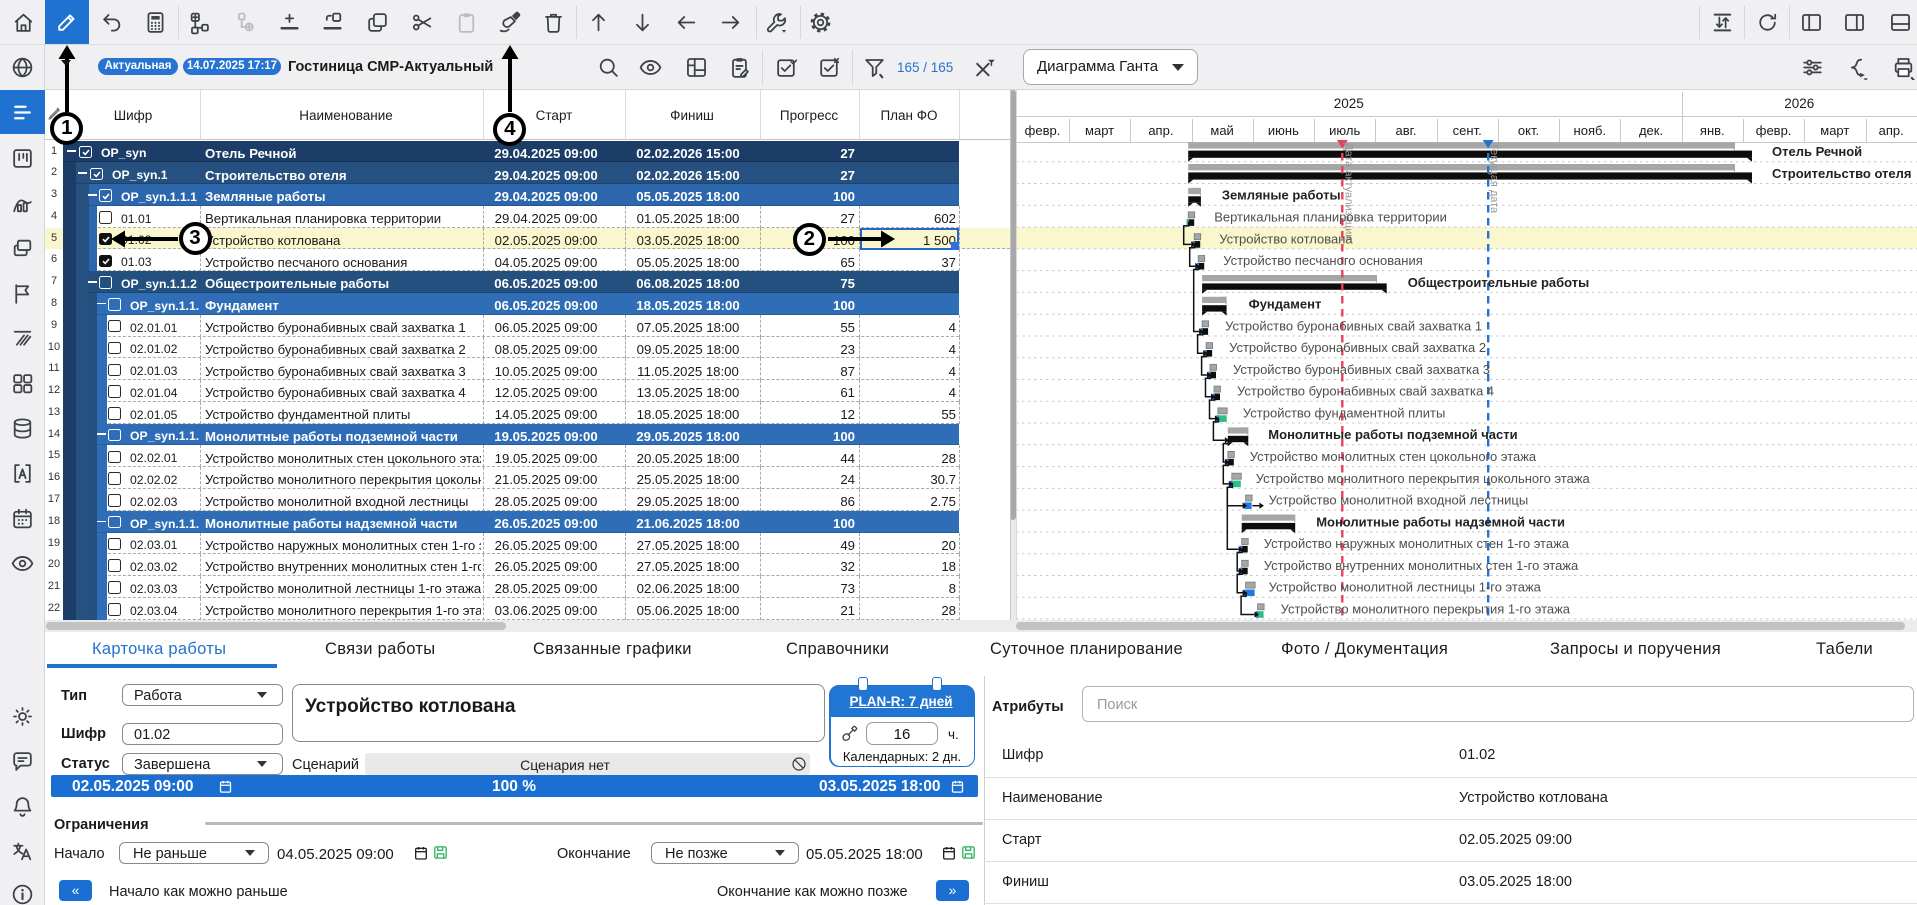 Image resolution: width=1917 pixels, height=905 pixels. What do you see at coordinates (1281, 195) in the screenshot?
I see `svg-text: Земляные работы` at bounding box center [1281, 195].